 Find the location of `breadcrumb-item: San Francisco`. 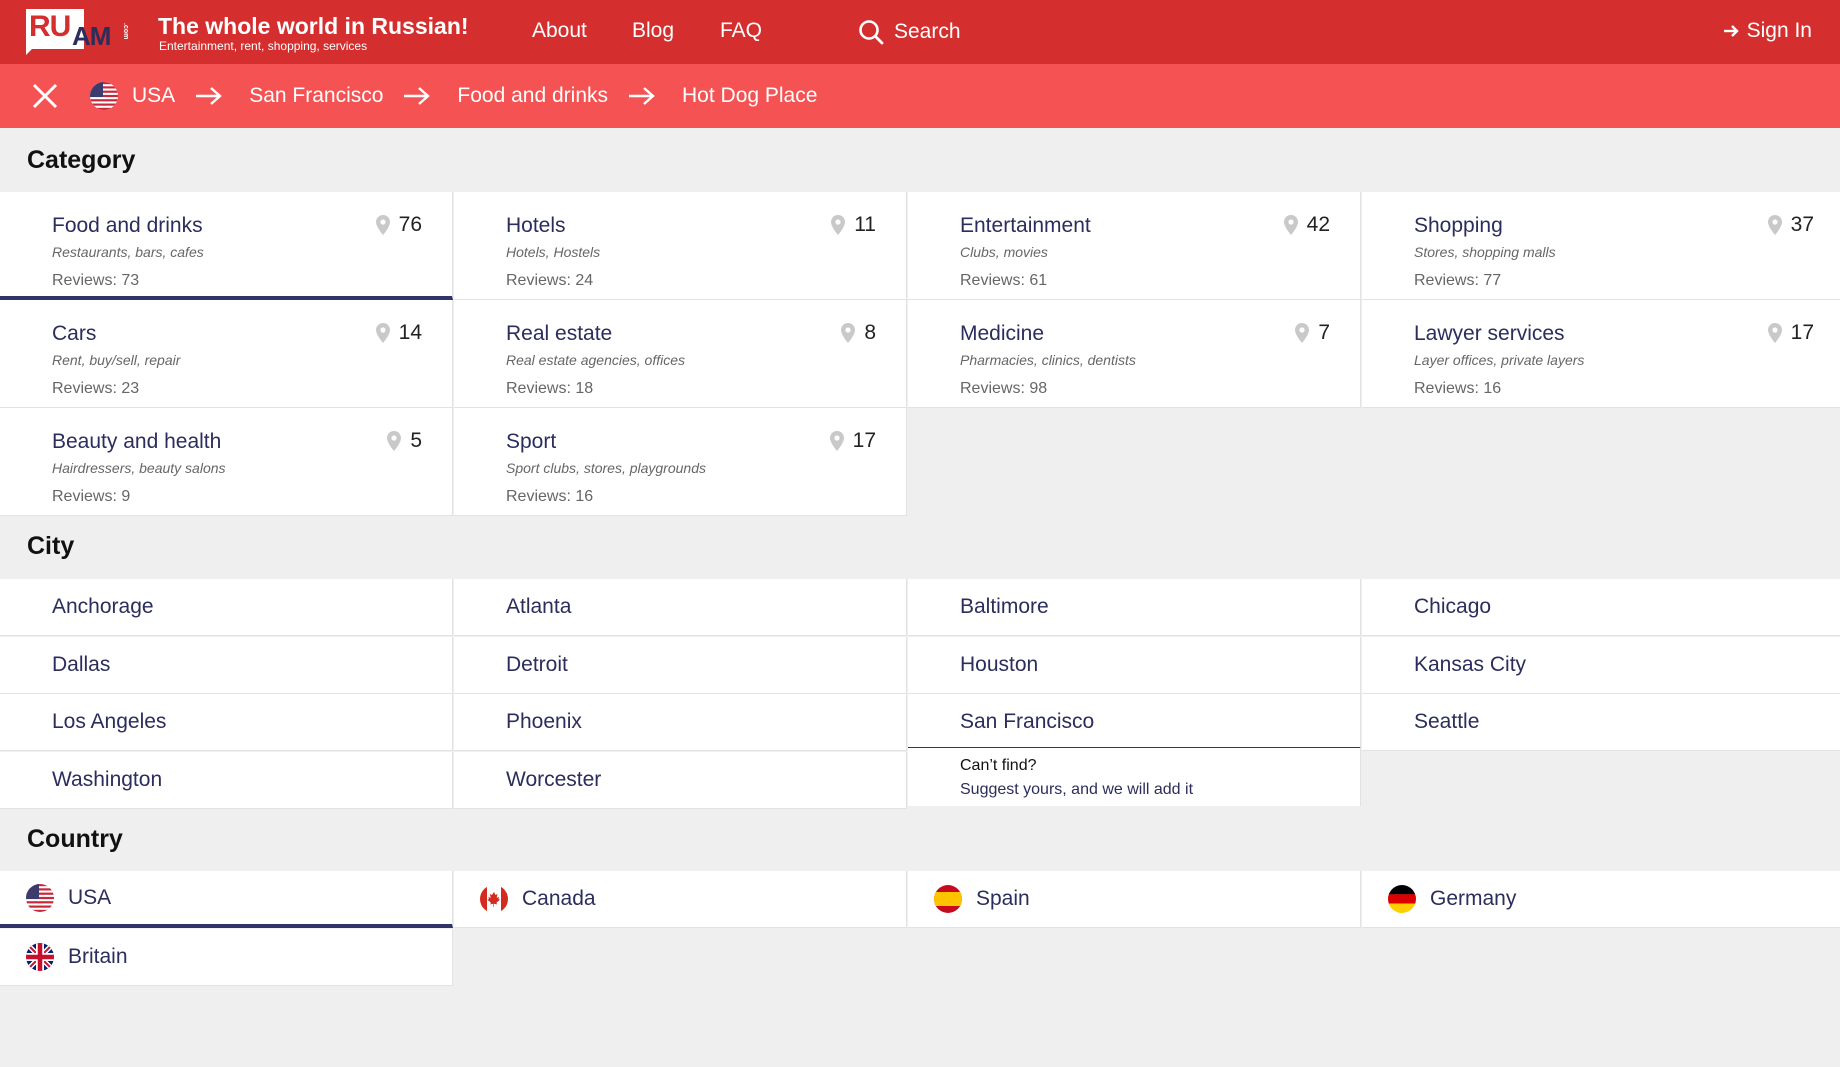

breadcrumb-item: San Francisco is located at coordinates (316, 95).